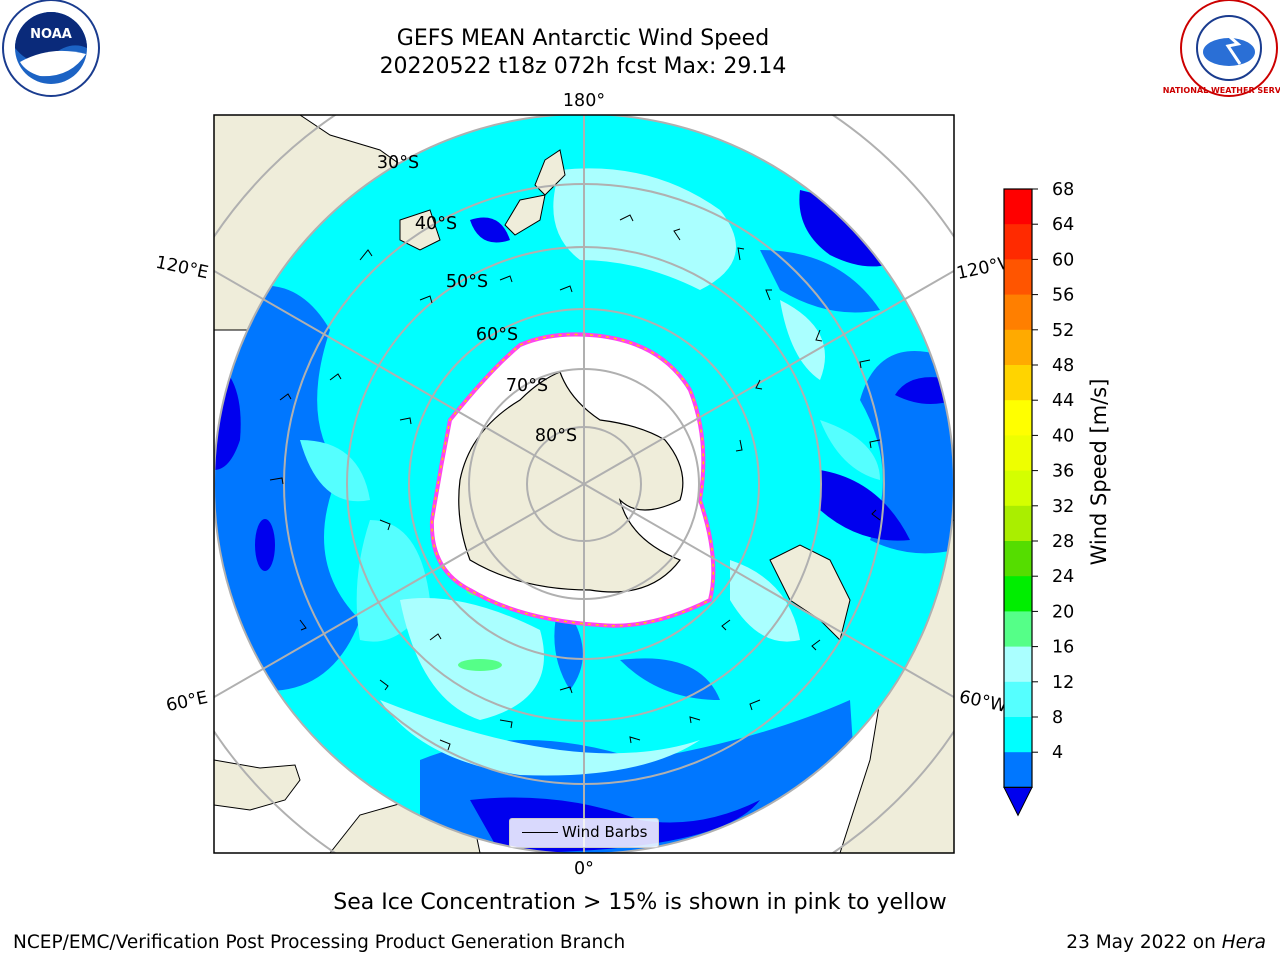 The width and height of the screenshot is (1280, 960). What do you see at coordinates (1063, 260) in the screenshot?
I see `colorbar-tick-label: 60` at bounding box center [1063, 260].